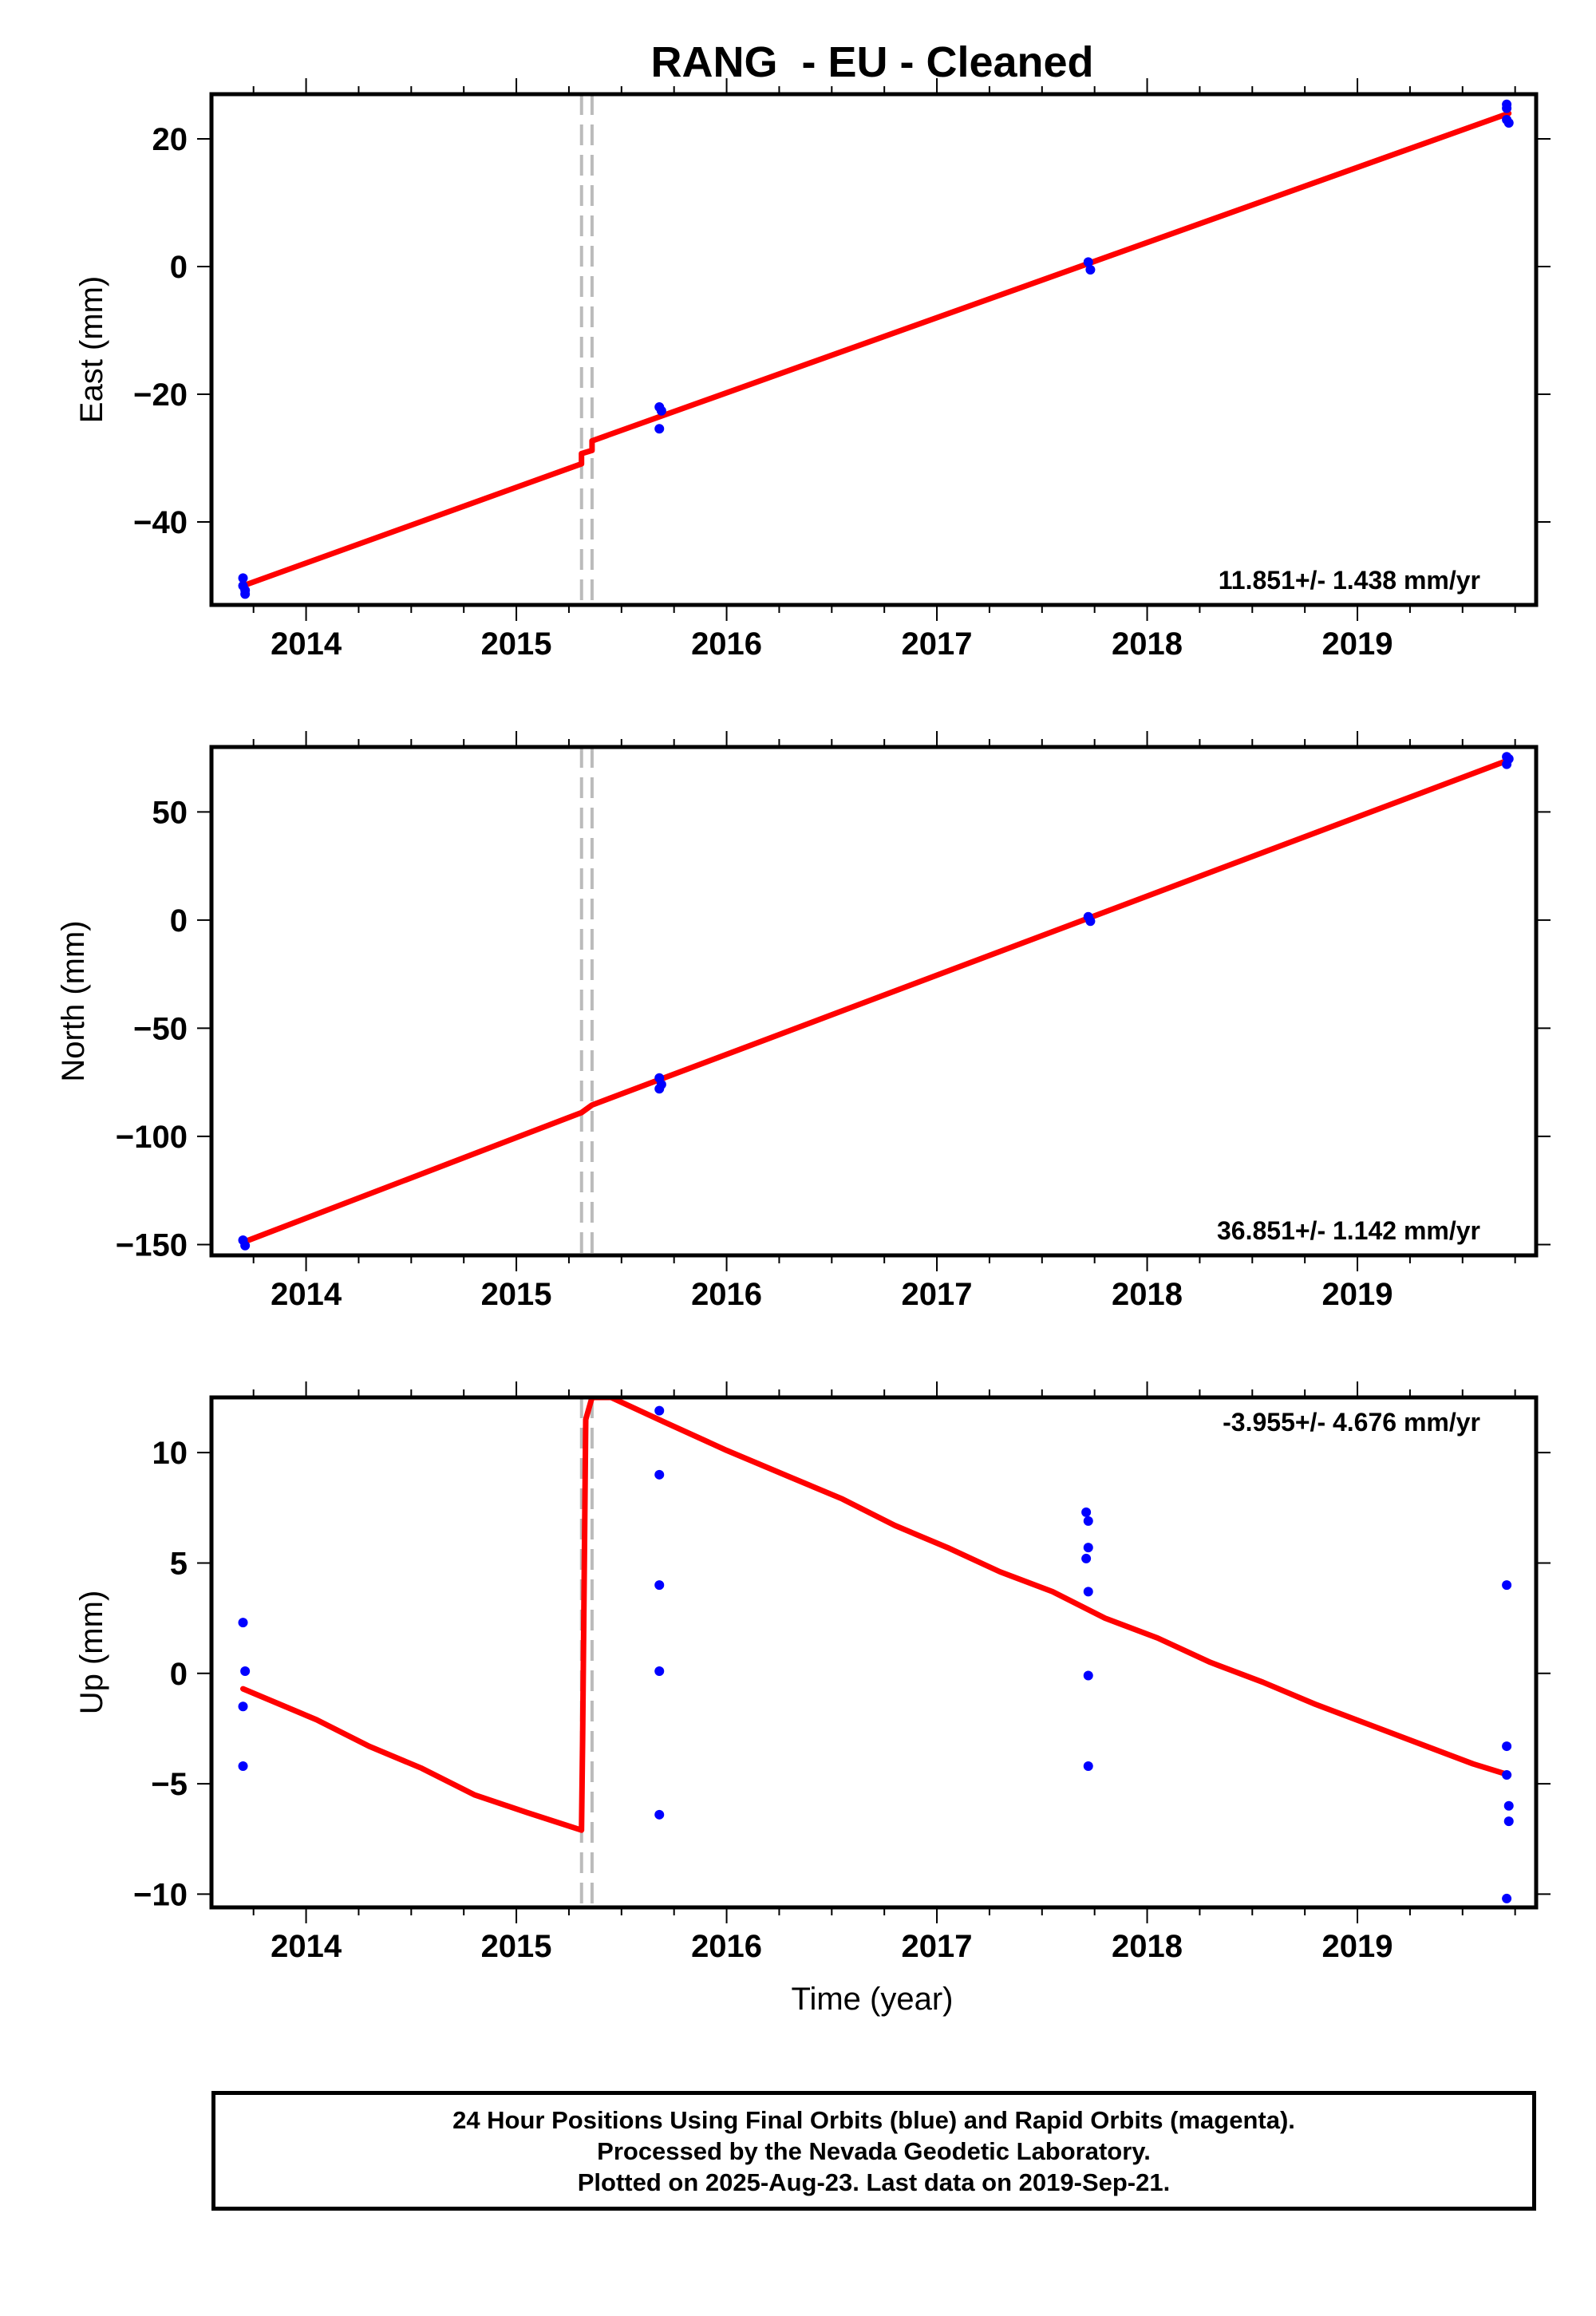  What do you see at coordinates (170, 139) in the screenshot?
I see `y-tick-label: 20` at bounding box center [170, 139].